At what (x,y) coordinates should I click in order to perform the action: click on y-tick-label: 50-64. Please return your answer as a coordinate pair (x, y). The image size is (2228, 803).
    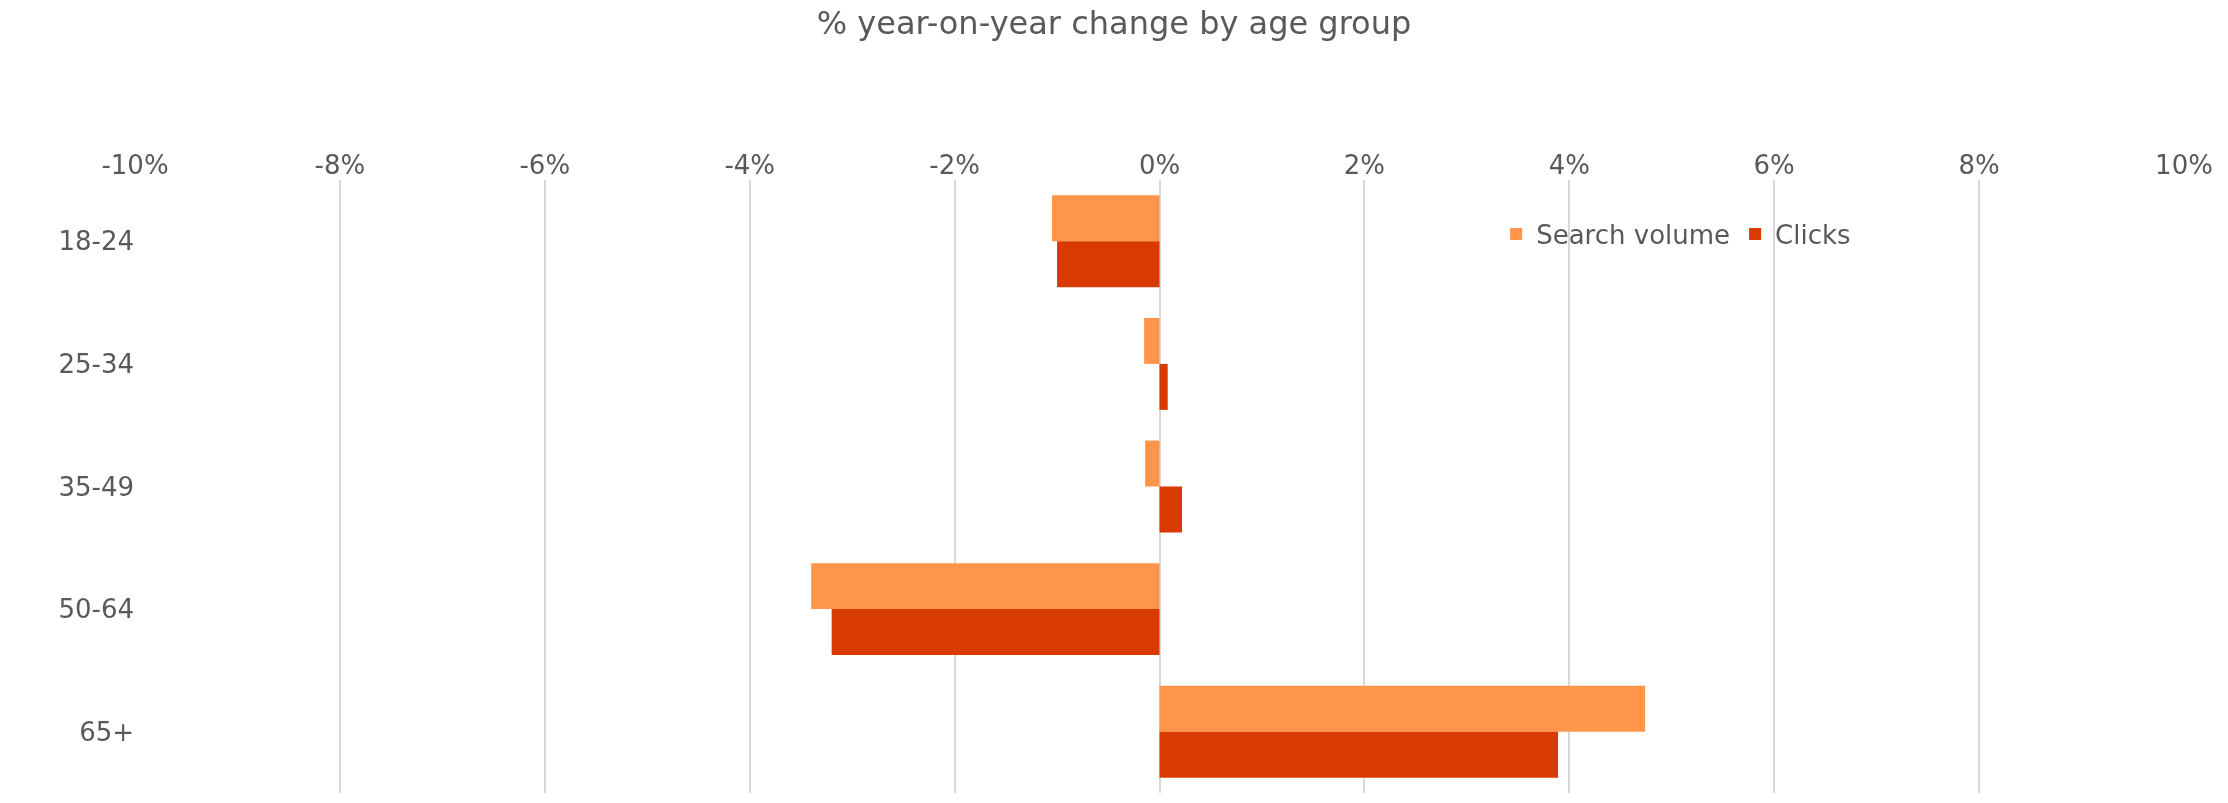
    Looking at the image, I should click on (96, 609).